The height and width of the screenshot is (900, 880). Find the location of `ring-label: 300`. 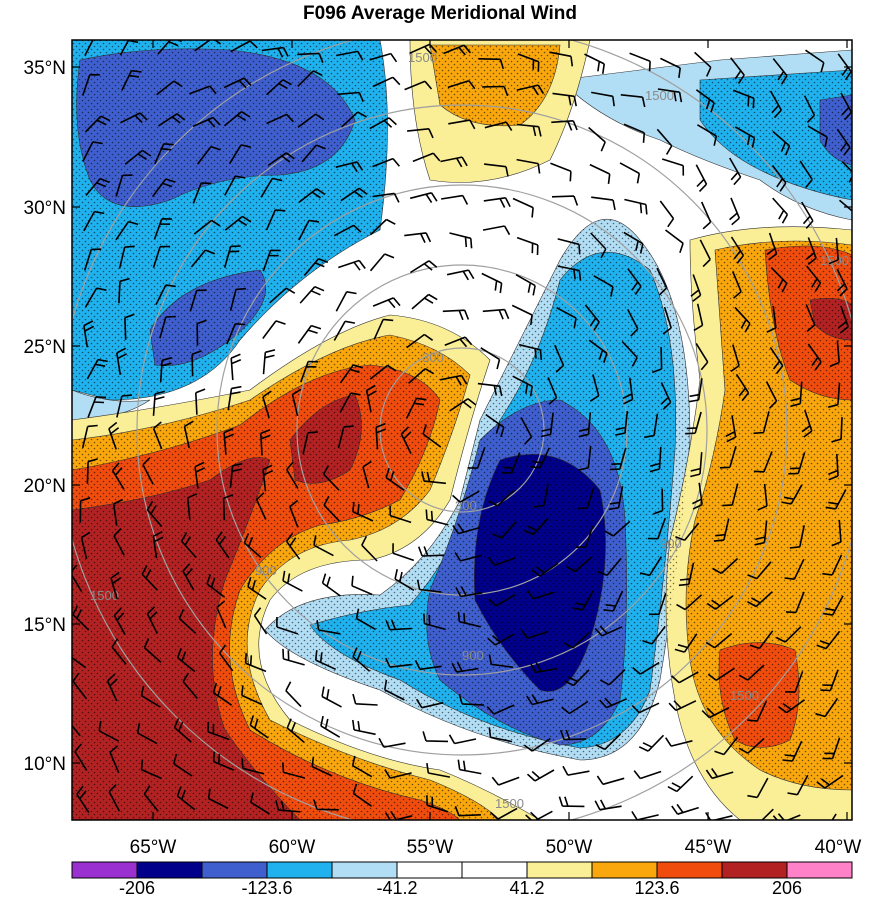

ring-label: 300 is located at coordinates (433, 357).